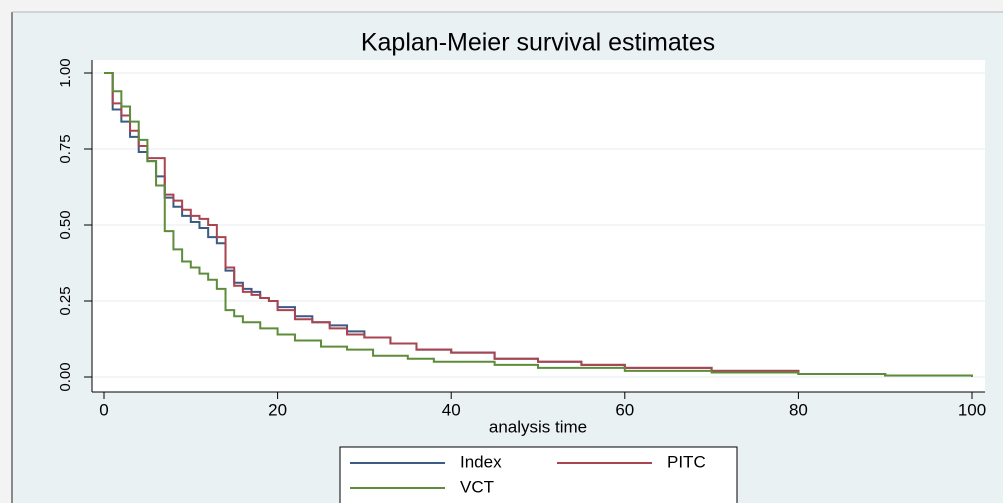 Image resolution: width=1003 pixels, height=503 pixels. Describe the element at coordinates (103, 409) in the screenshot. I see `x-tick-label: 0` at that location.